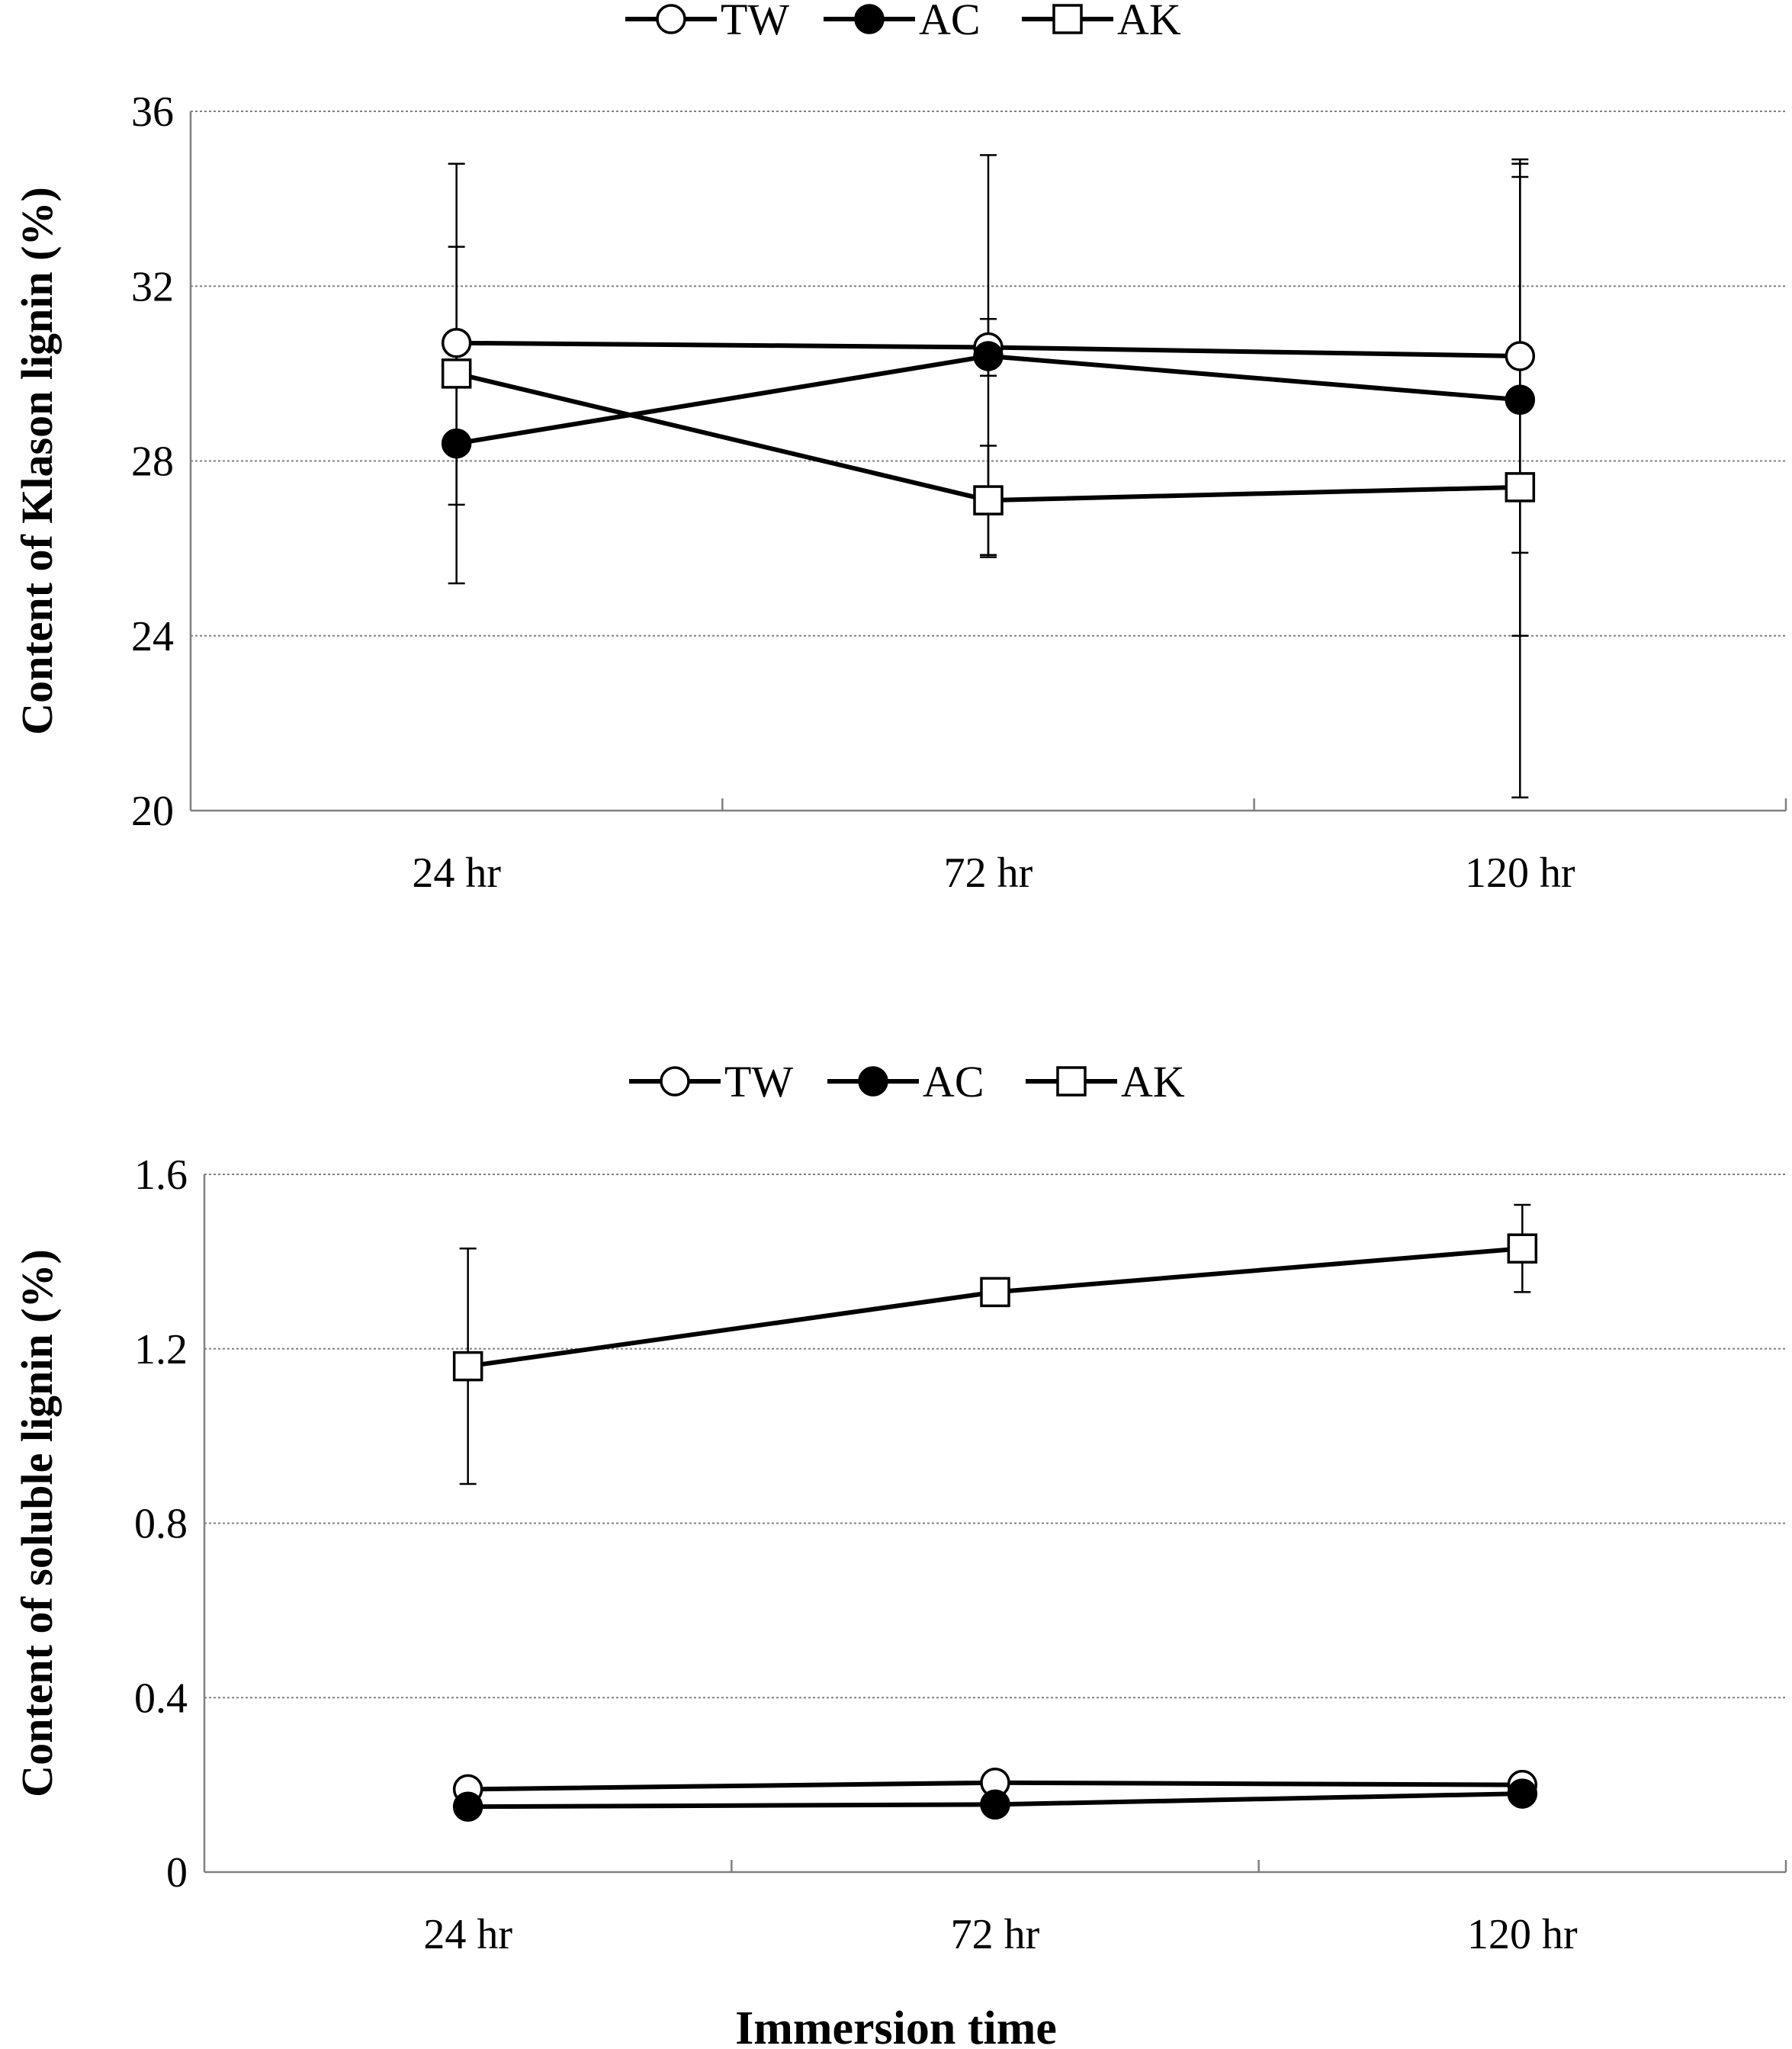 The height and width of the screenshot is (2049, 1792). I want to click on y-tick-label: 32, so click(152, 287).